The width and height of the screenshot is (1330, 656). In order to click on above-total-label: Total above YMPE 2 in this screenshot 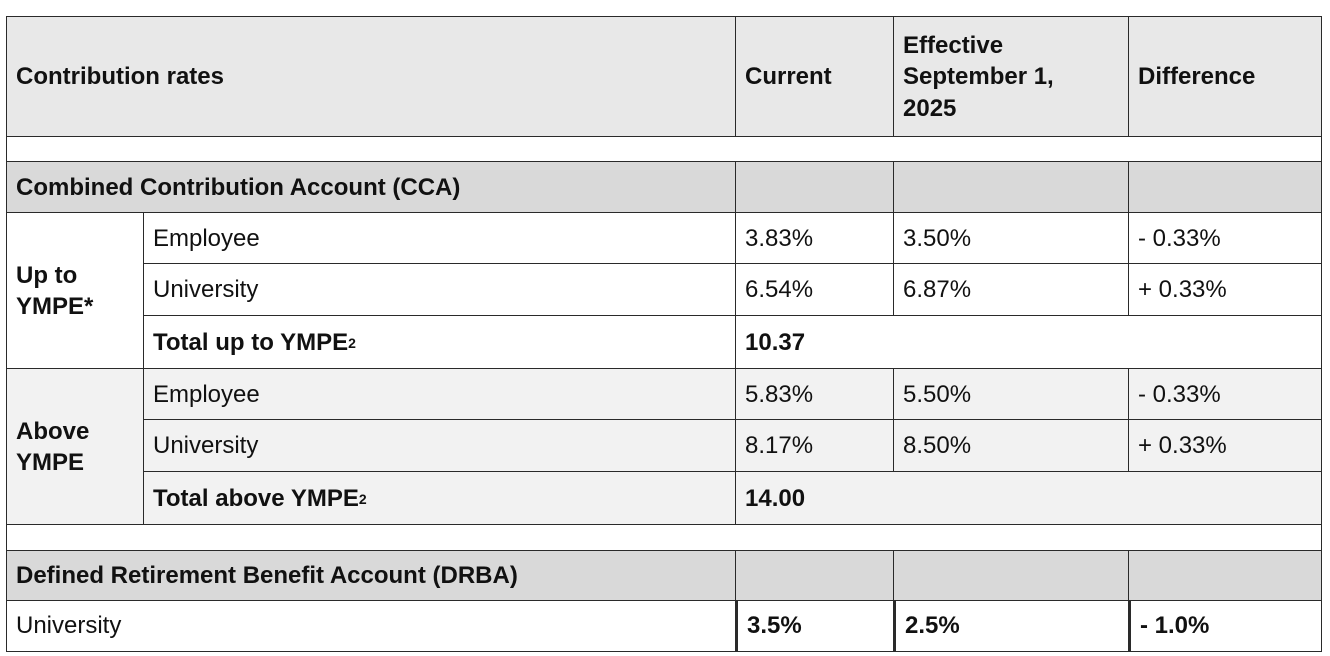, I will do `click(440, 498)`.